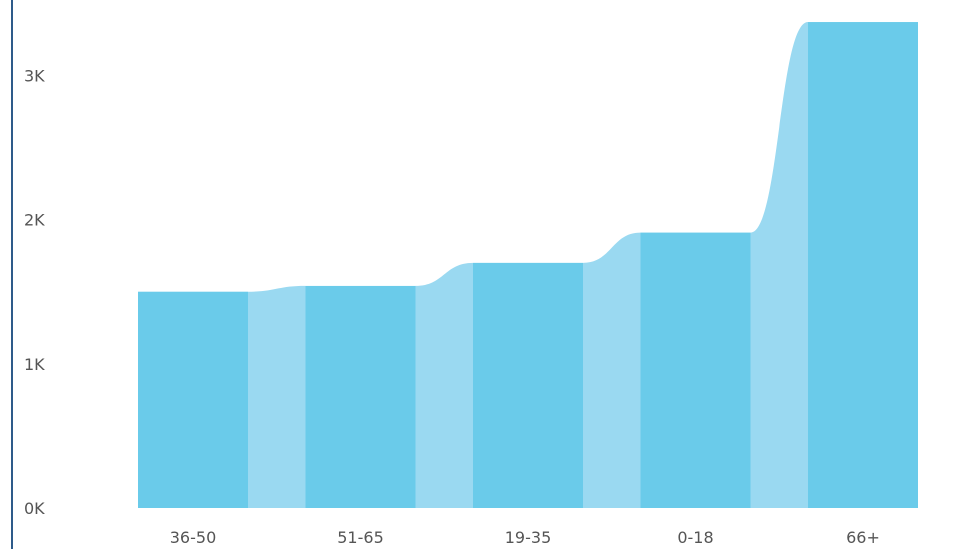 This screenshot has width=974, height=549. What do you see at coordinates (34, 508) in the screenshot?
I see `y-tick-label: 0K` at bounding box center [34, 508].